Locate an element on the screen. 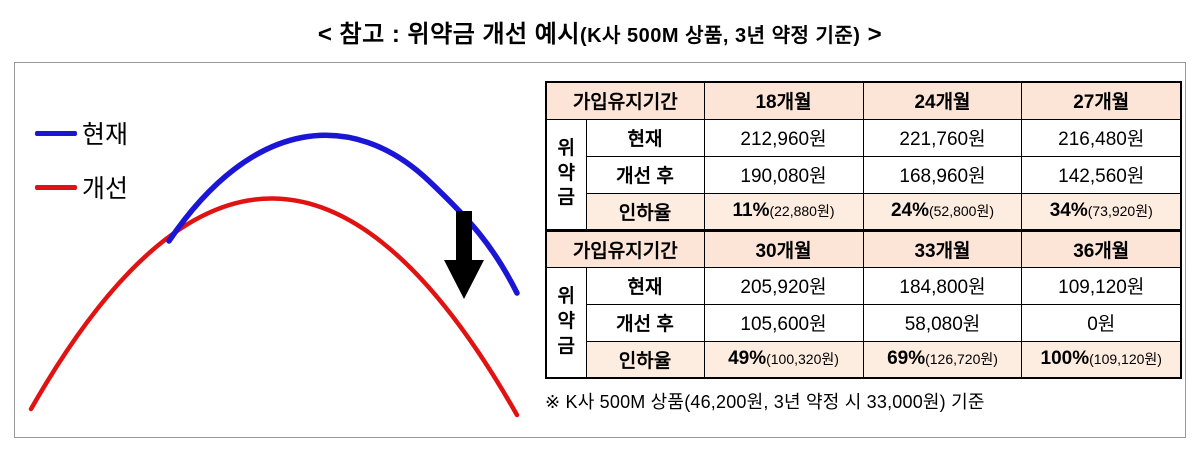 The image size is (1200, 461). rate-amt: (100,320원) is located at coordinates (802, 359).